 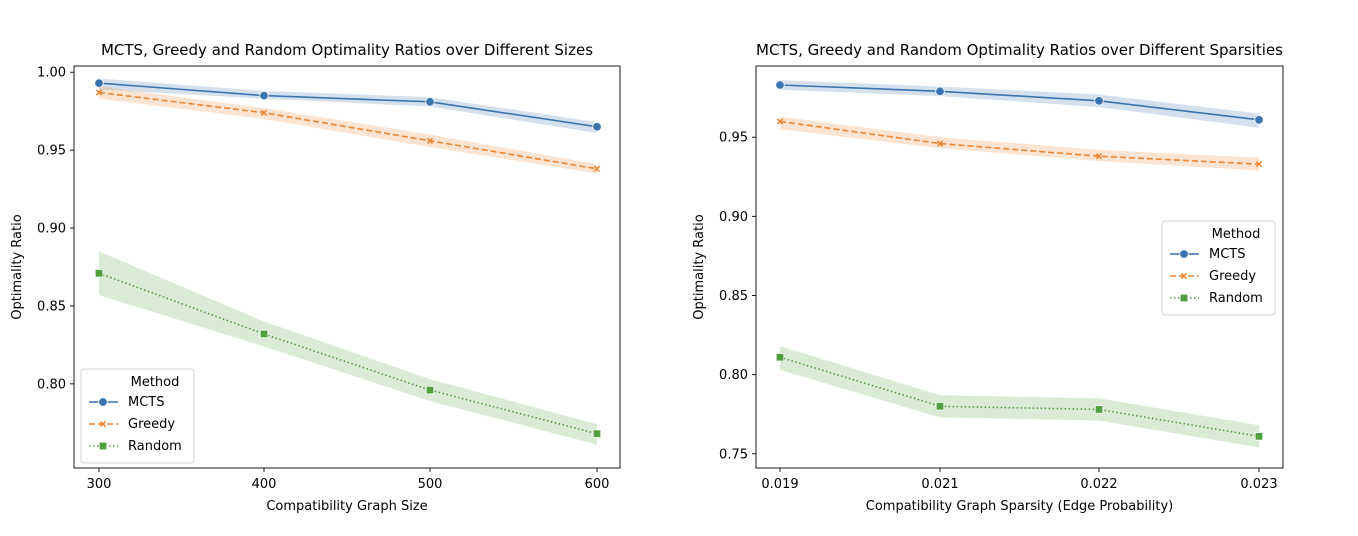 I want to click on x-tick-label: 300, so click(x=99, y=484).